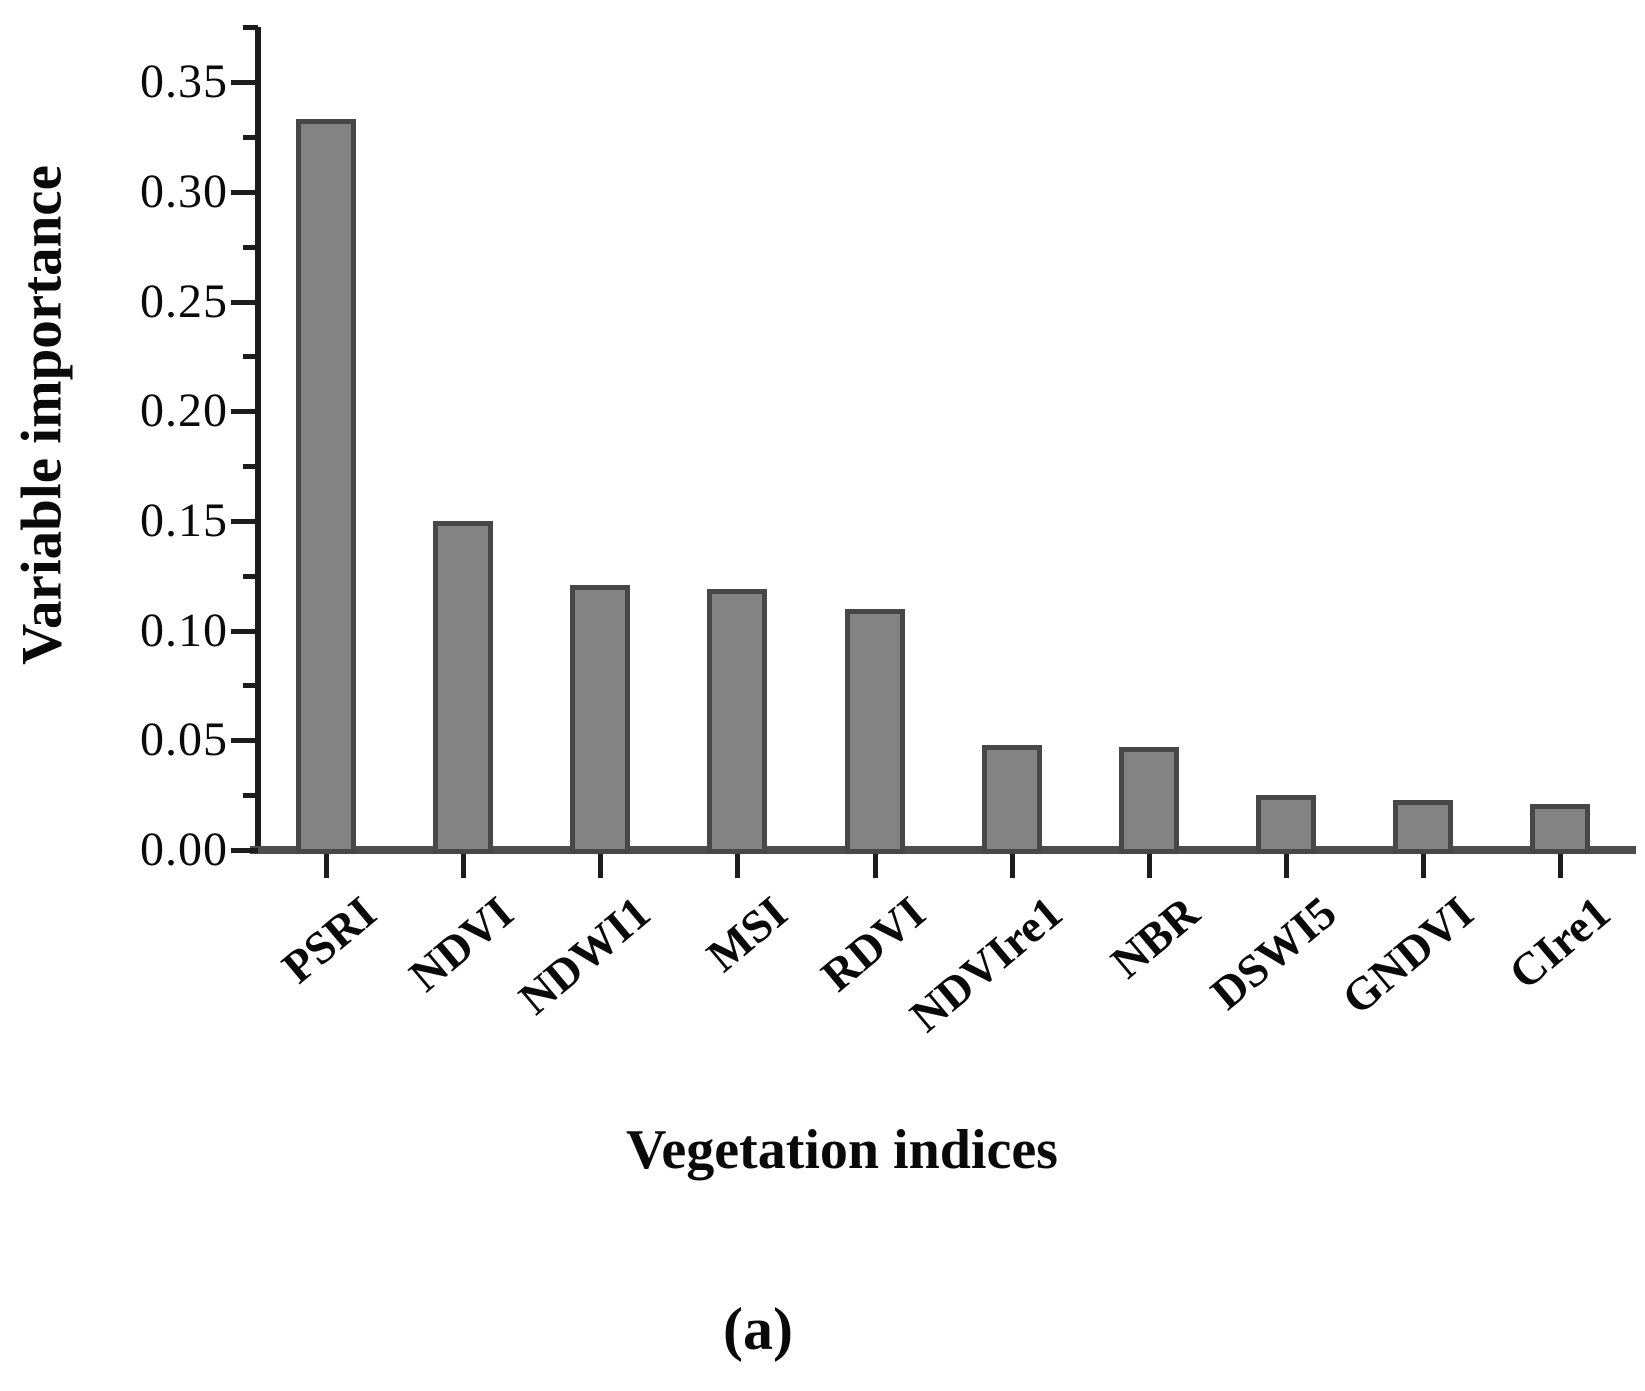 This screenshot has width=1645, height=1391. What do you see at coordinates (1273, 953) in the screenshot?
I see `x-tick-label-DSWI5: DSWI5` at bounding box center [1273, 953].